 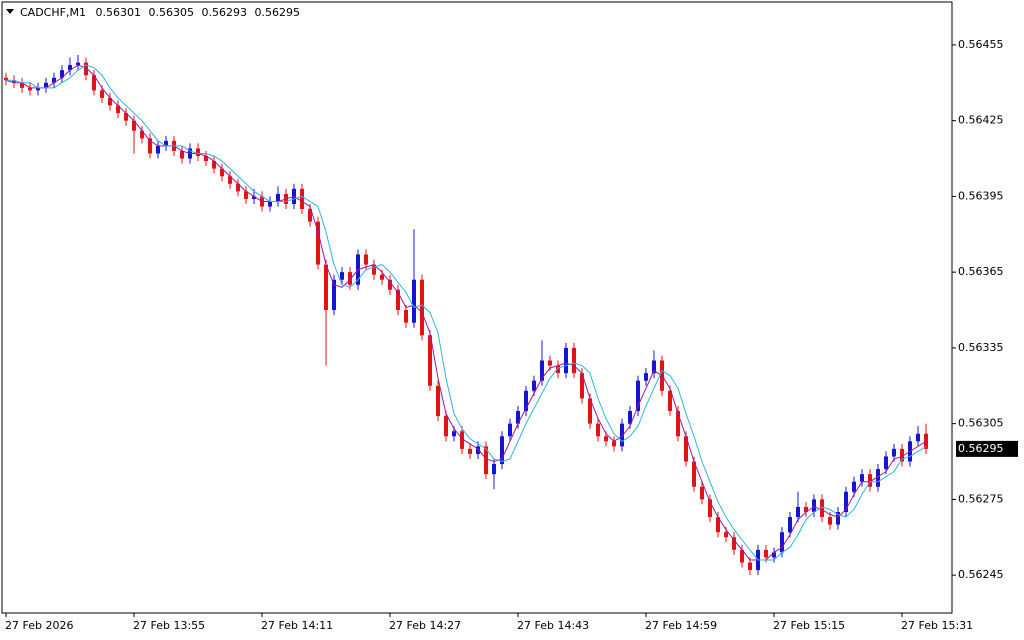 What do you see at coordinates (981, 347) in the screenshot?
I see `y-tick-label: 0.56335` at bounding box center [981, 347].